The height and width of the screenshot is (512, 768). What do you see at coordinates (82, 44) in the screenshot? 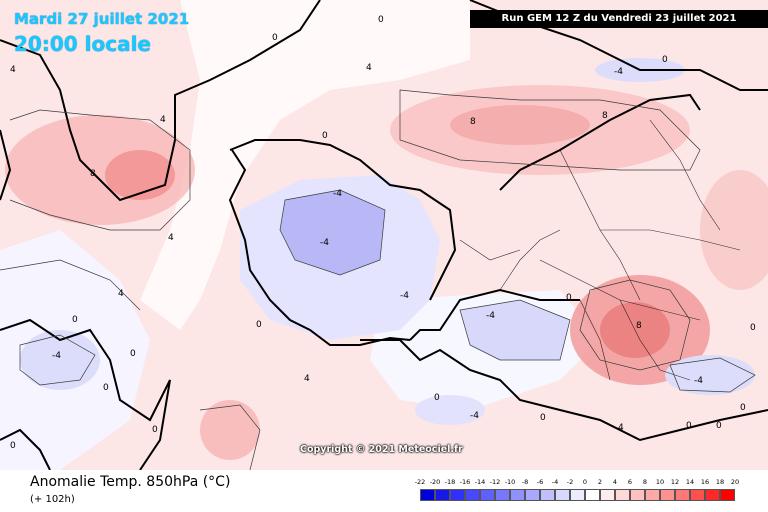
I see `valid-time: 20:00 locale` at bounding box center [82, 44].